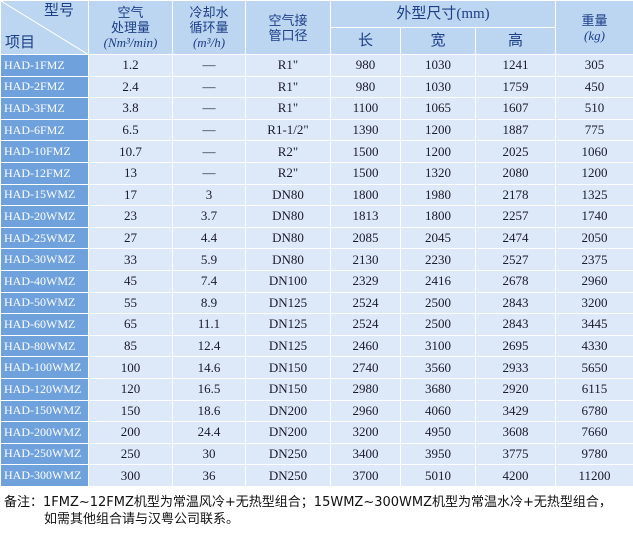  Describe the element at coordinates (515, 259) in the screenshot. I see `value-cell: 2527` at that location.